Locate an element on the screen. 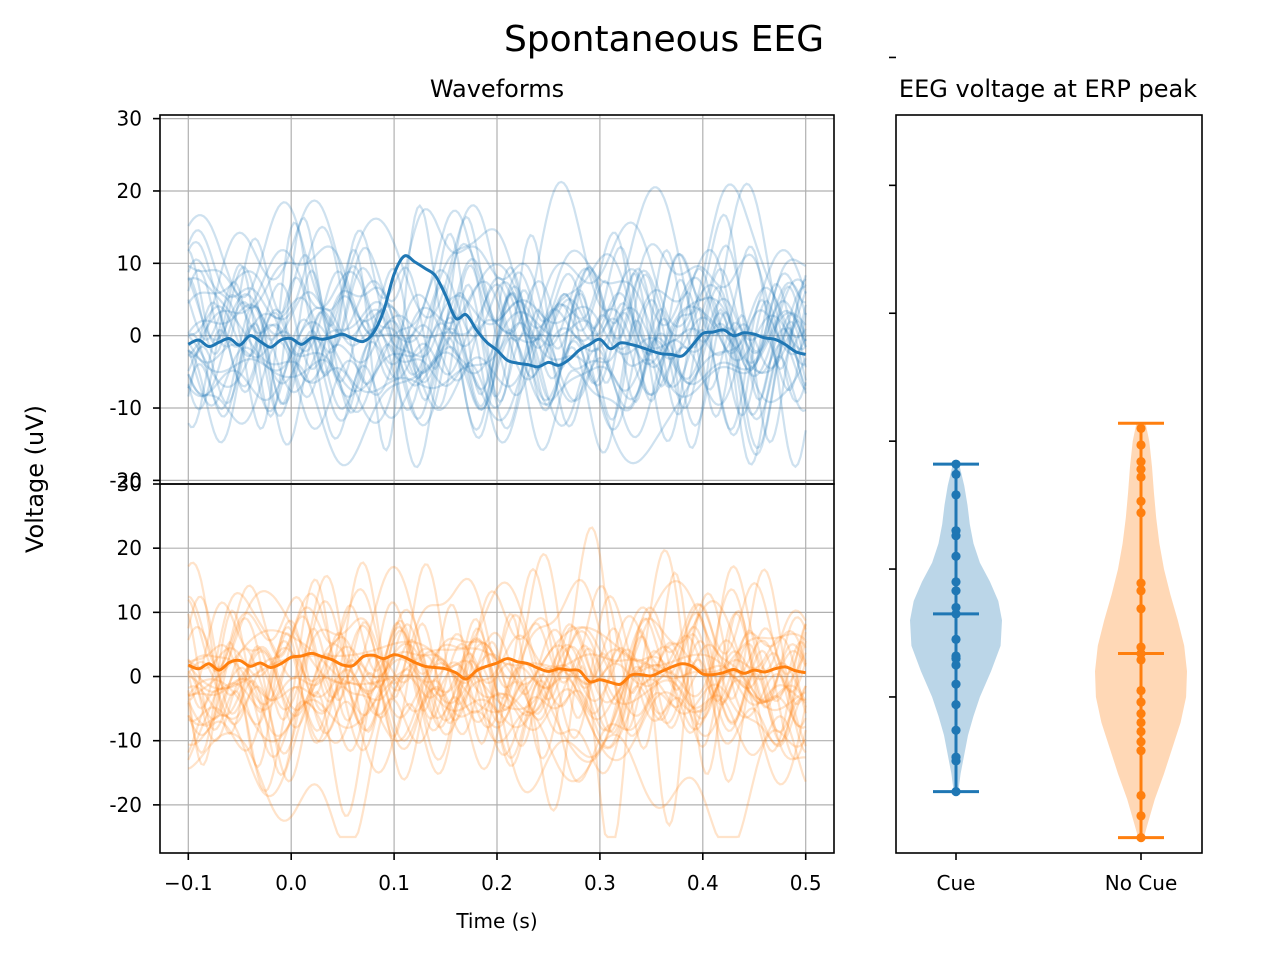 Image resolution: width=1266 pixels, height=954 pixels. category-label: Cue is located at coordinates (956, 883).